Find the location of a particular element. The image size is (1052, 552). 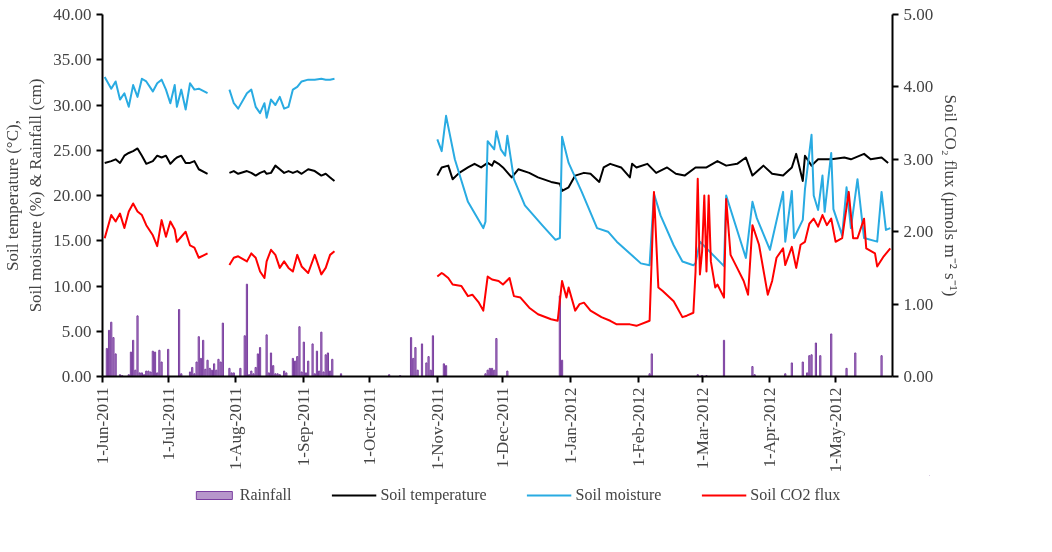

x-tick-label: 1-Jan-2012 is located at coordinates (571, 425).